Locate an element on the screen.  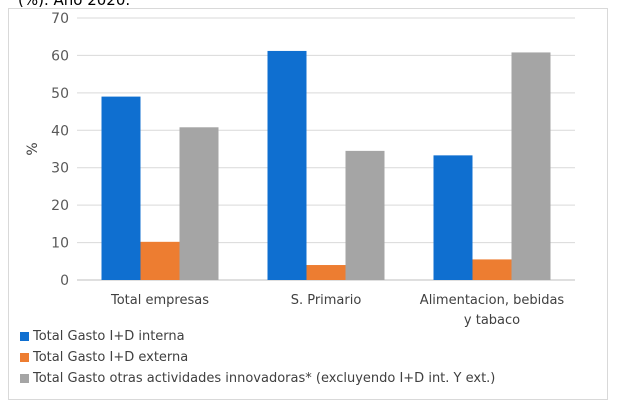
legend-label: Total Gasto I+D externa is located at coordinates (111, 357).